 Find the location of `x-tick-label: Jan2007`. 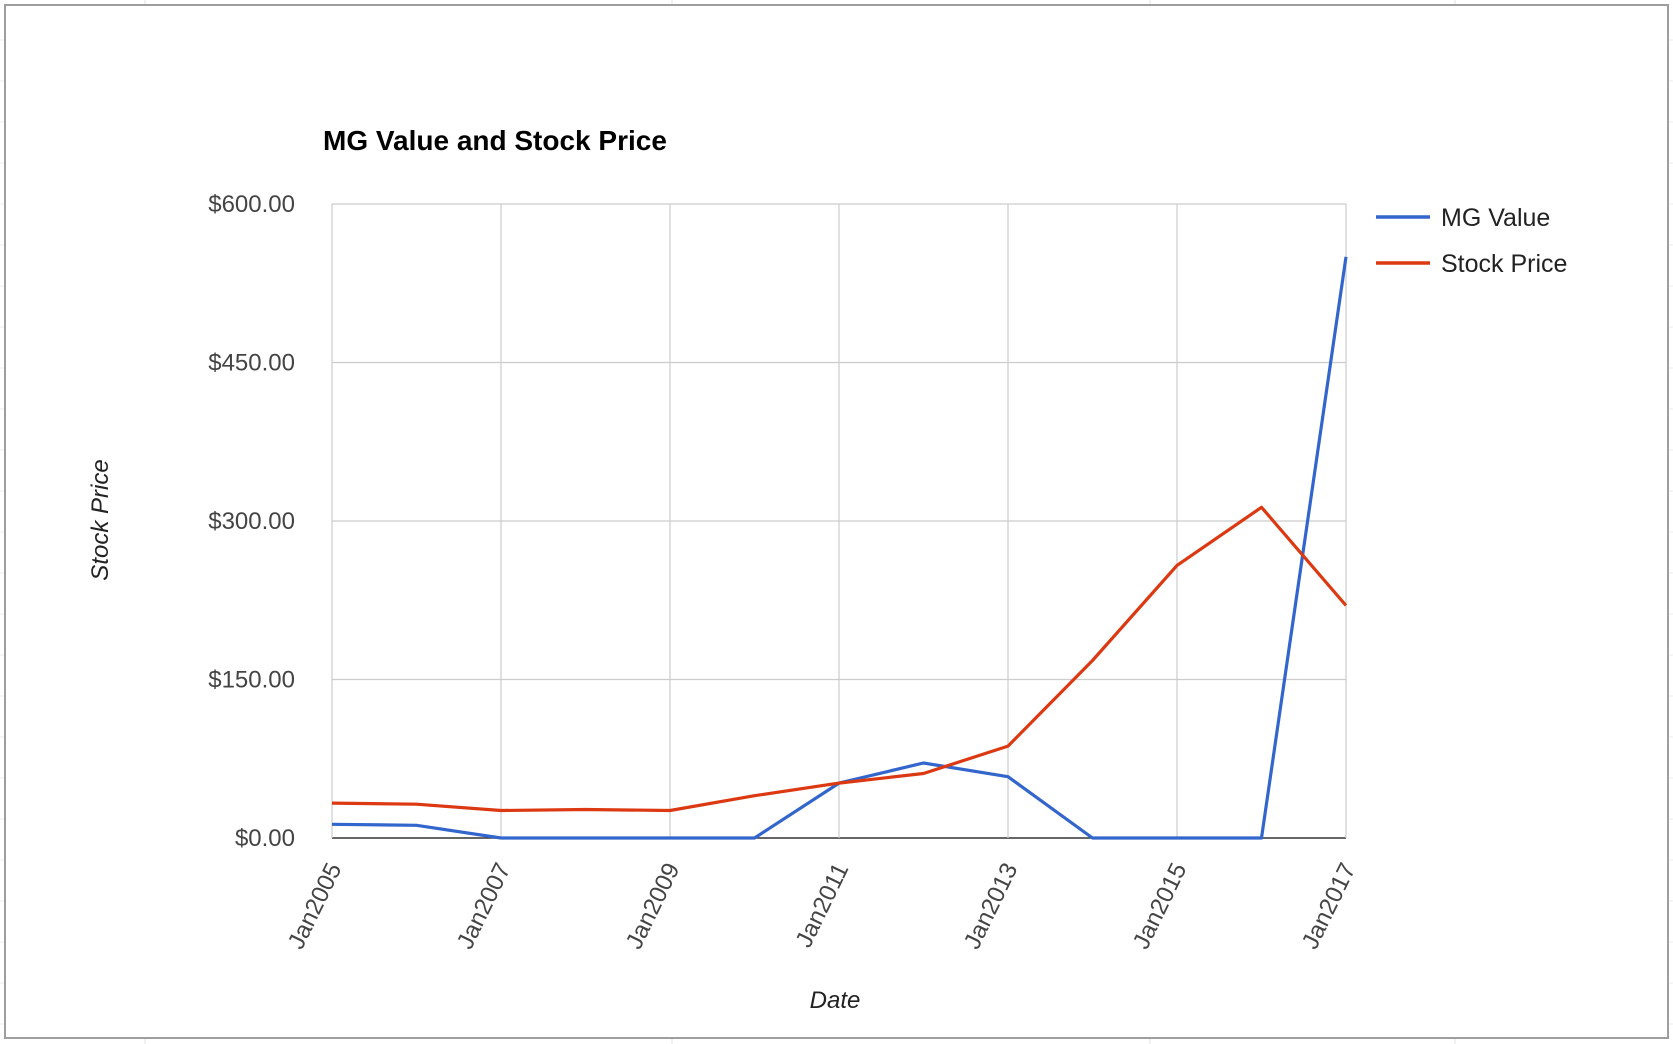

x-tick-label: Jan2007 is located at coordinates (484, 906).